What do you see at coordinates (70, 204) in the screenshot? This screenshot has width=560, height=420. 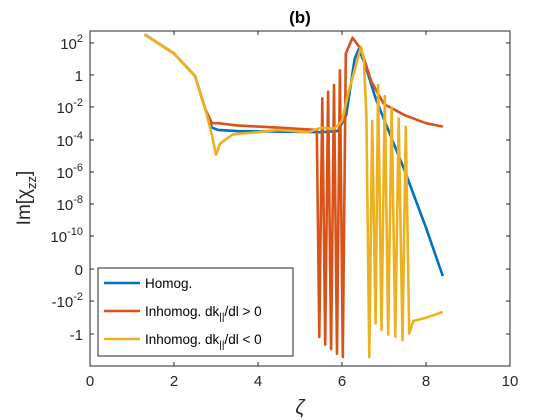 I see `y-tick-label: 10⁻⁸` at bounding box center [70, 204].